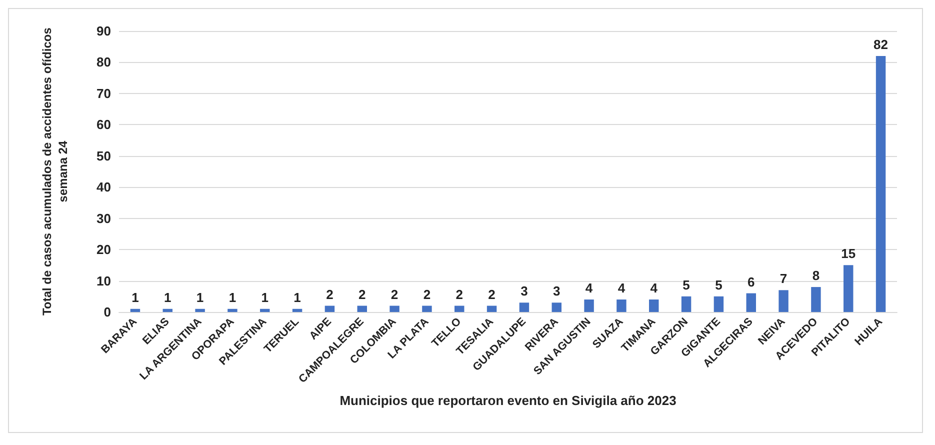 This screenshot has height=445, width=935. I want to click on y-tick-label: 20, so click(103, 250).